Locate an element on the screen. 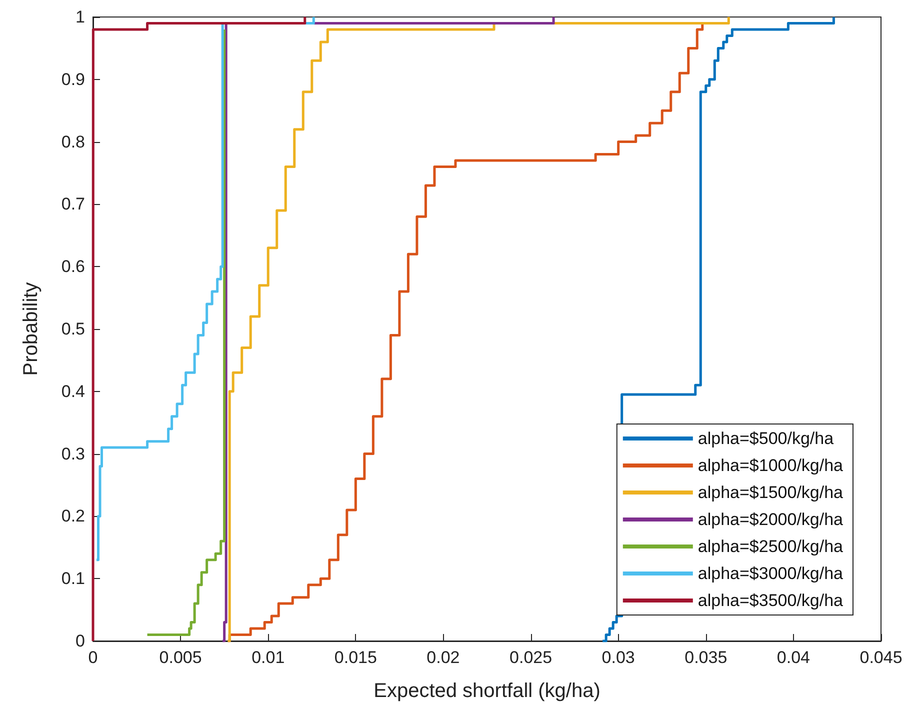 This screenshot has width=915, height=715. x-tick-label: 0.02 is located at coordinates (443, 657).